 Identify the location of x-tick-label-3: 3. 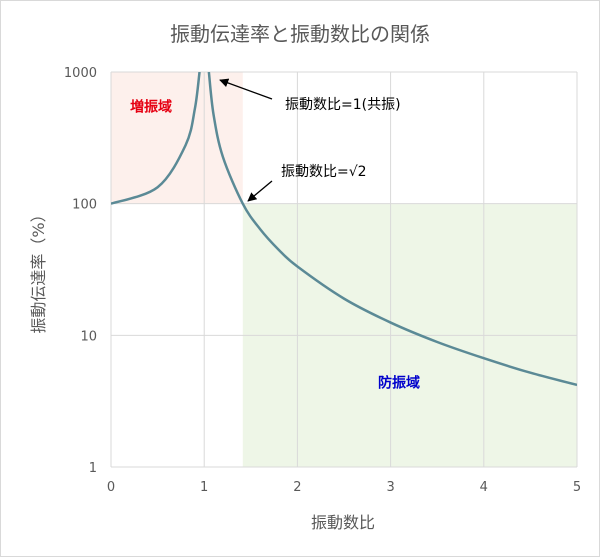
(390, 487).